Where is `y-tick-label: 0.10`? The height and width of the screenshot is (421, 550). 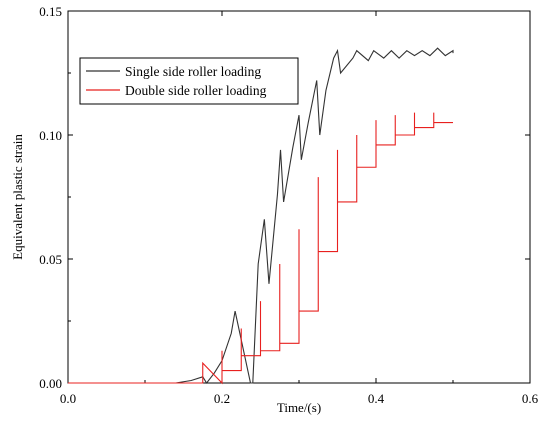
y-tick-label: 0.10 is located at coordinates (50, 135).